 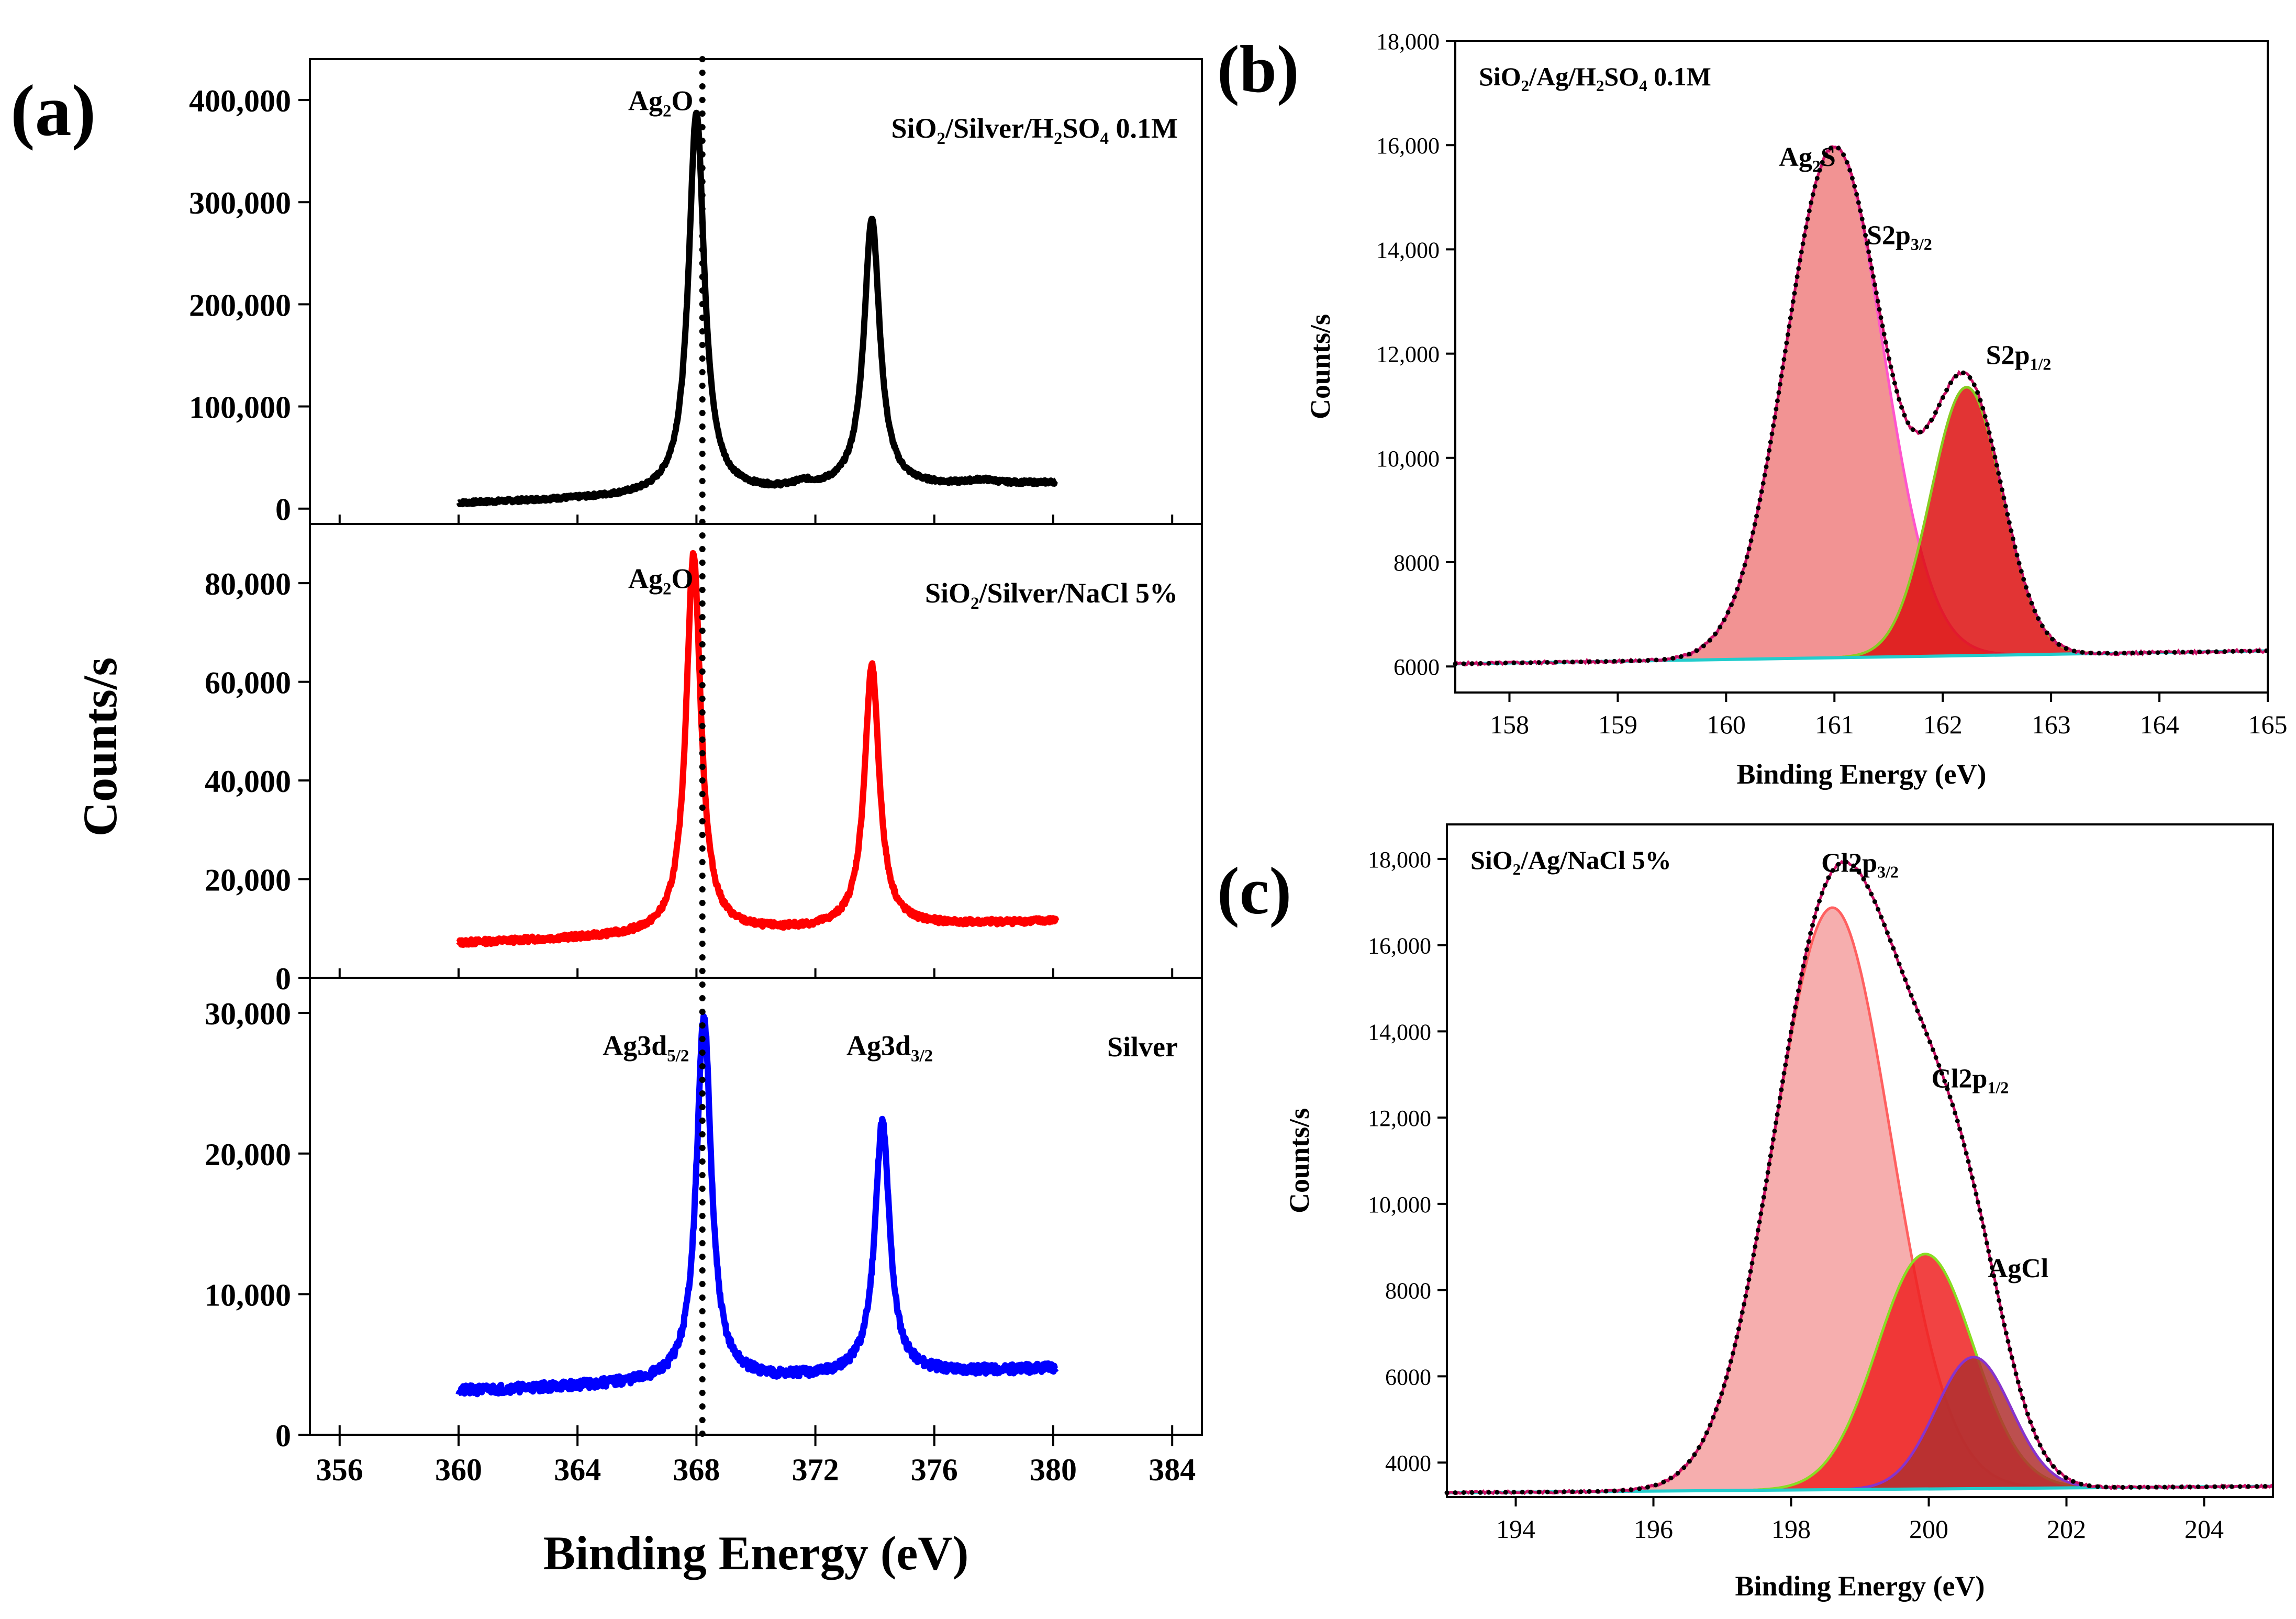 I want to click on x-tick-label: 158, so click(x=1510, y=725).